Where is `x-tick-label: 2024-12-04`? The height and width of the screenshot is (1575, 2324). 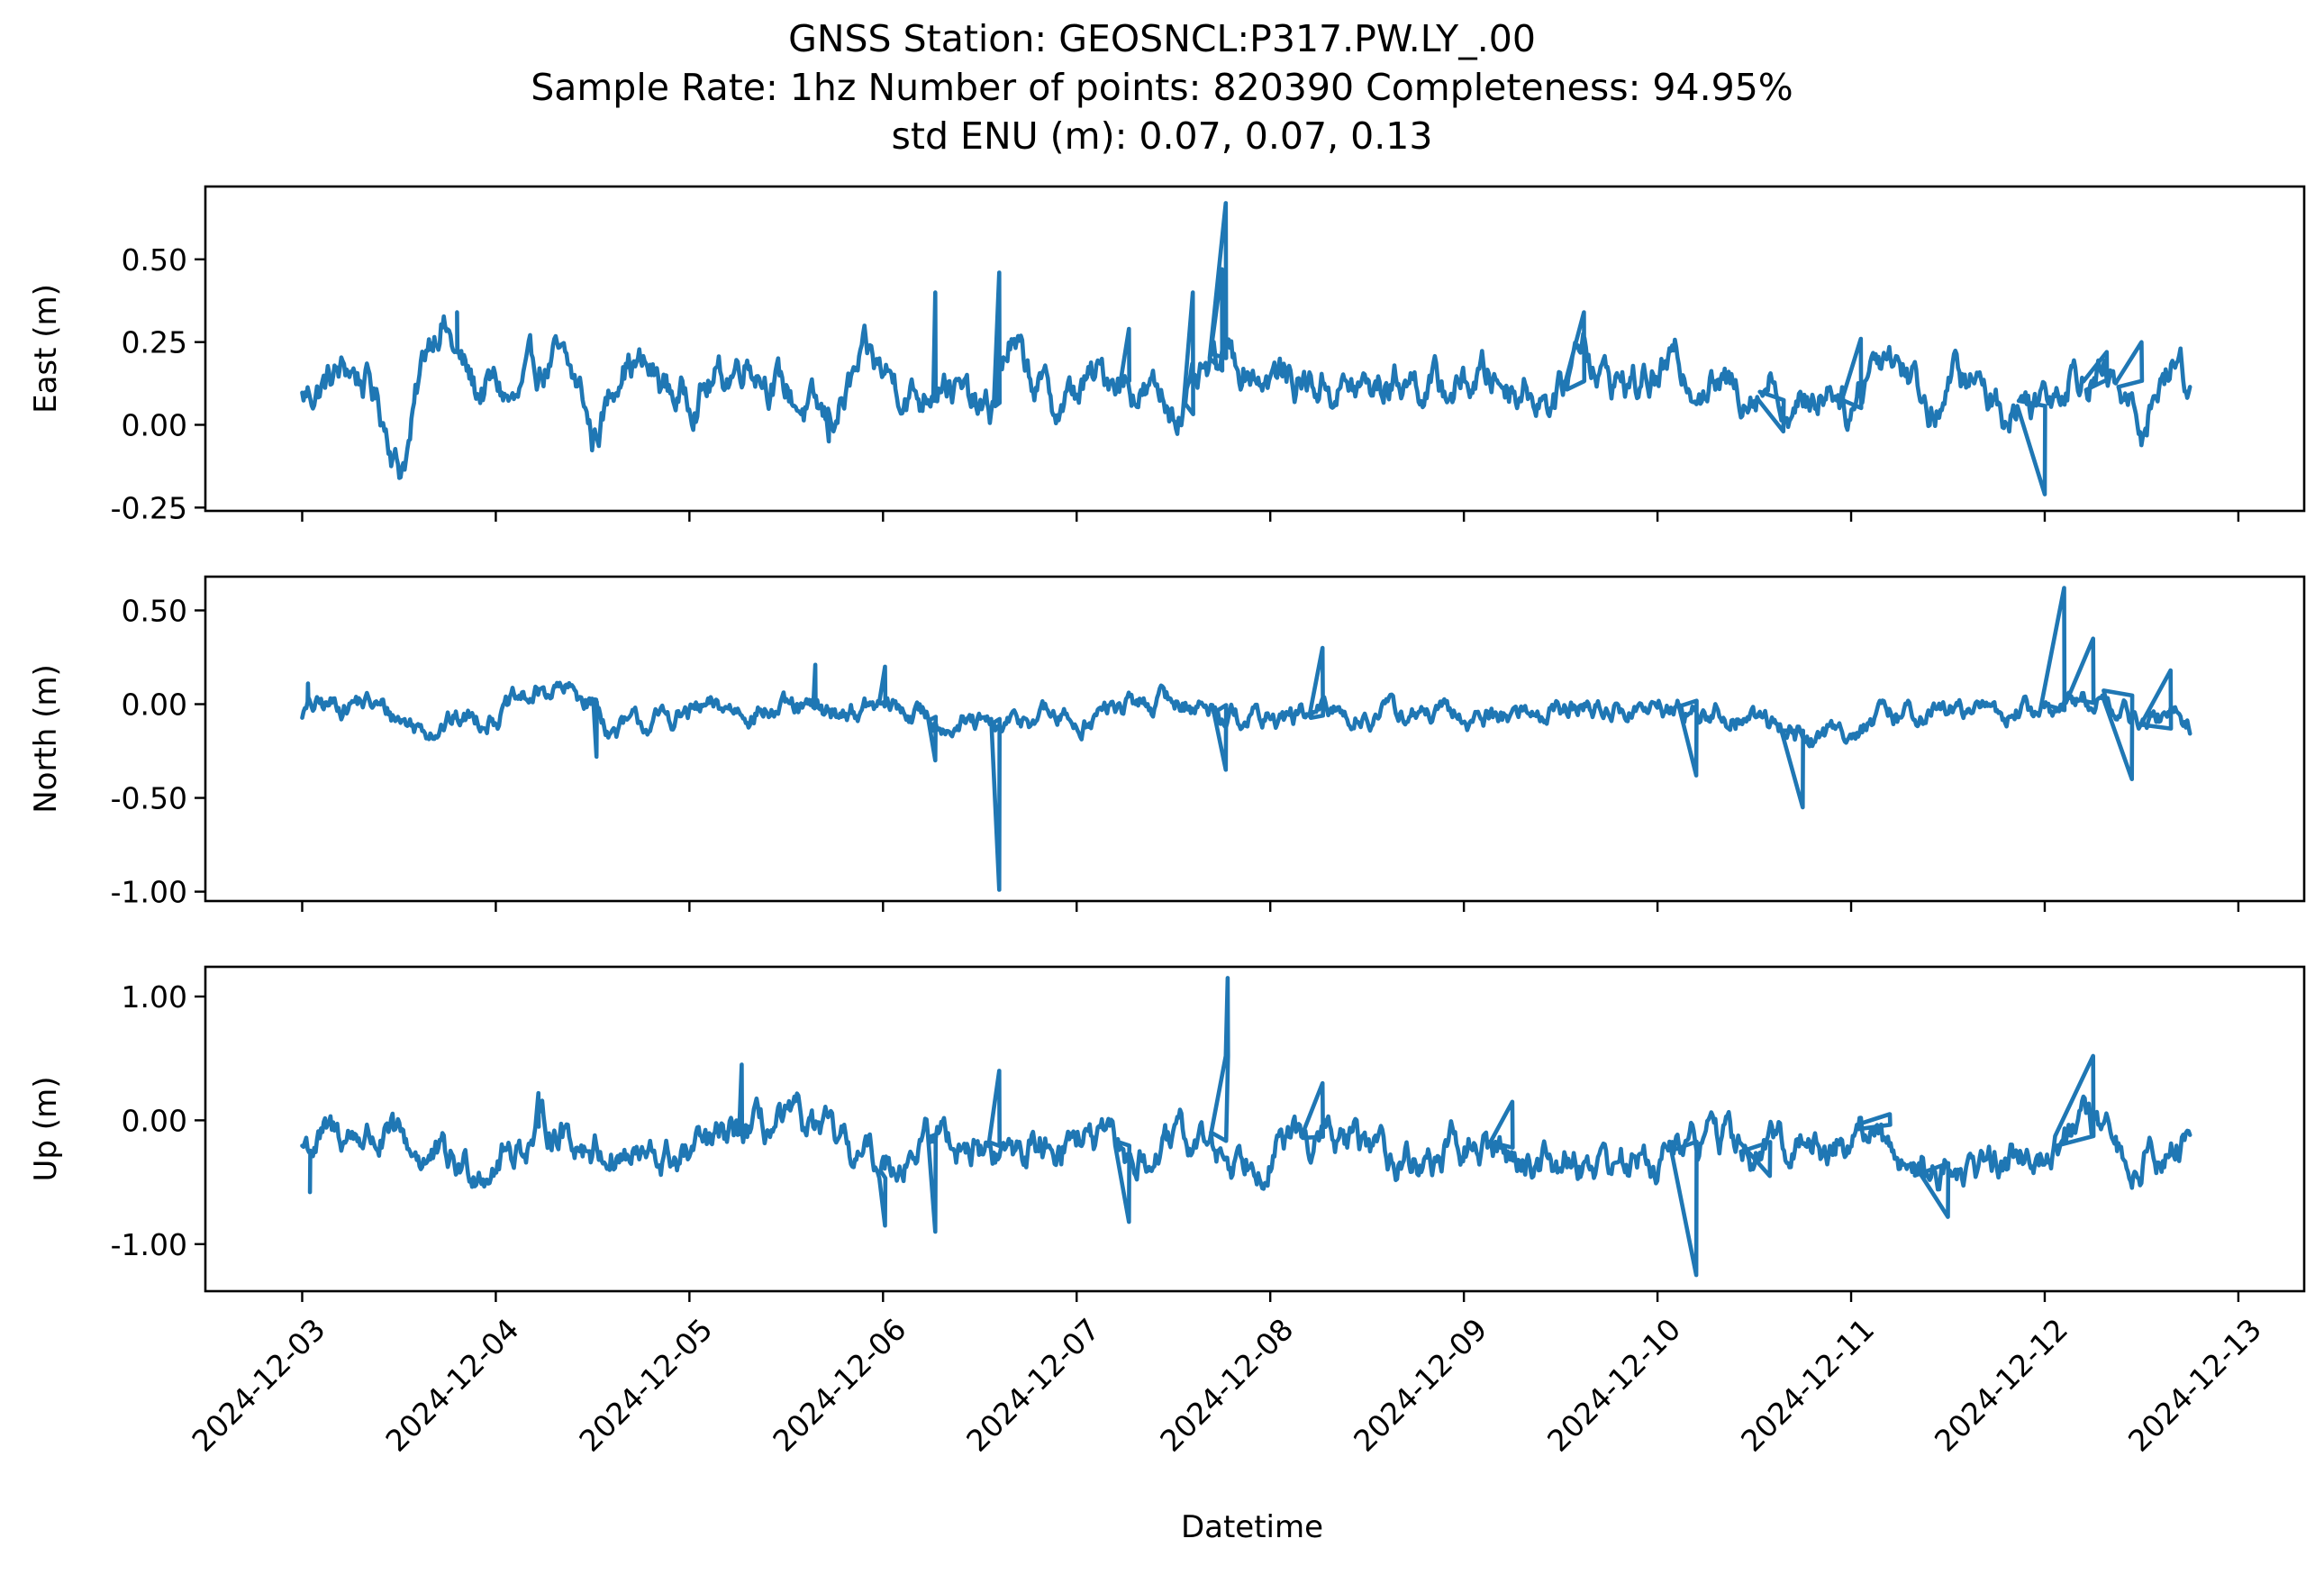 x-tick-label: 2024-12-04 is located at coordinates (452, 1385).